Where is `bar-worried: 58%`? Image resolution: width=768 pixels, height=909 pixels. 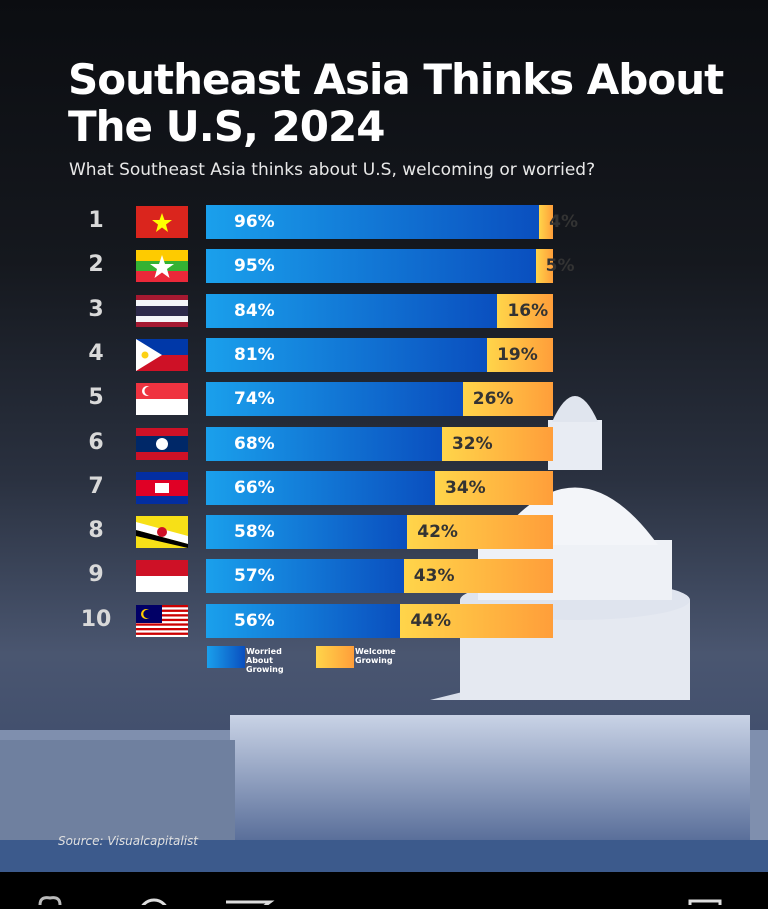
bar-worried: 58% is located at coordinates (307, 532).